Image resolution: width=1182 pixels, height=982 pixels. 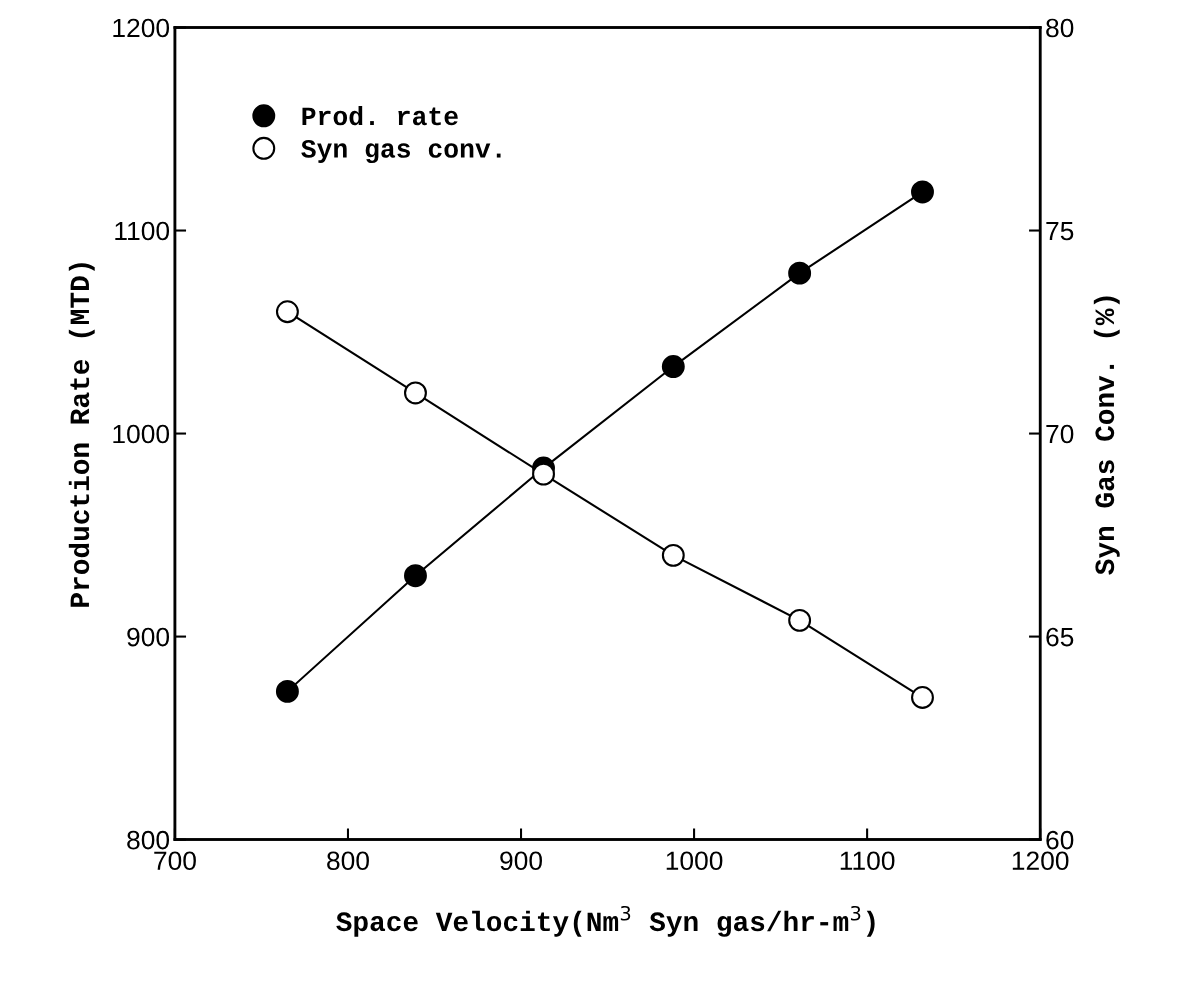 I want to click on y-tick-label: 800, so click(x=148, y=840).